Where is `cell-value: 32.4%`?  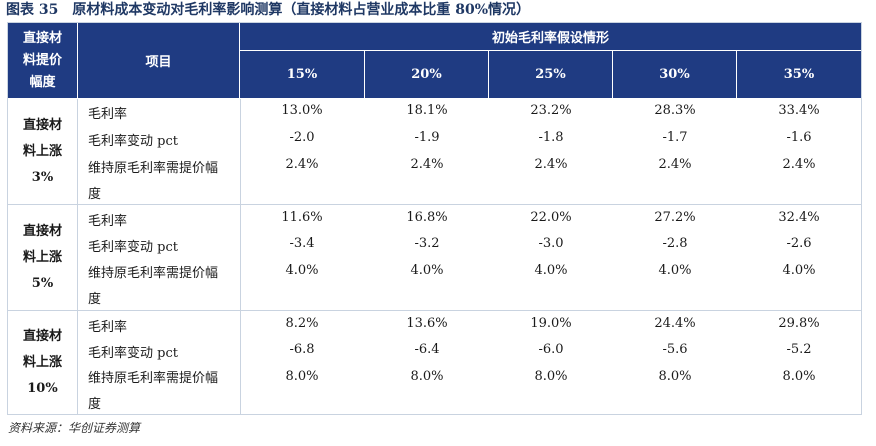
cell-value: 32.4% is located at coordinates (799, 217).